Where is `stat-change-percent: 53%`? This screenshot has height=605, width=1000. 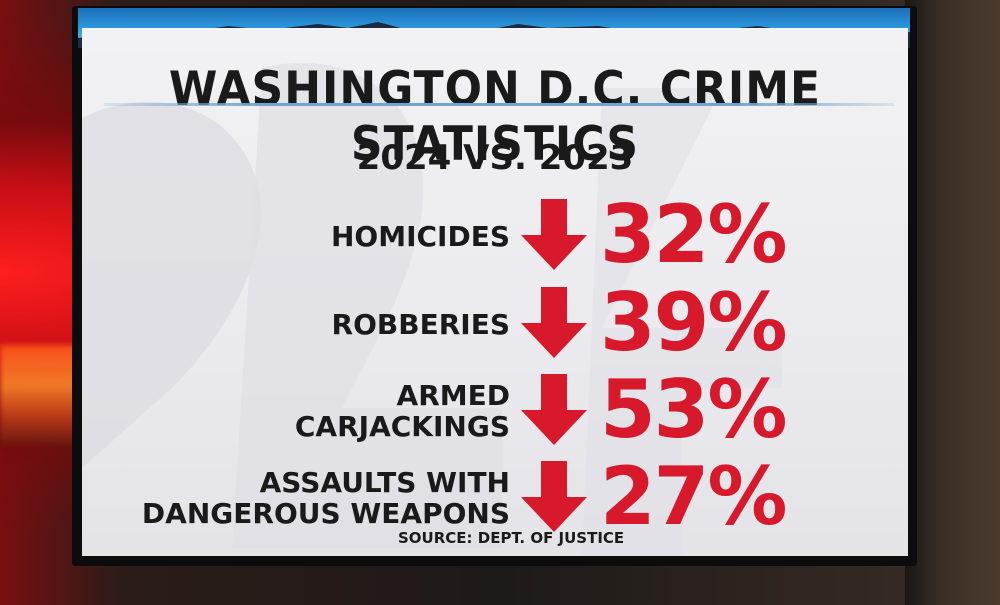 stat-change-percent: 53% is located at coordinates (693, 409).